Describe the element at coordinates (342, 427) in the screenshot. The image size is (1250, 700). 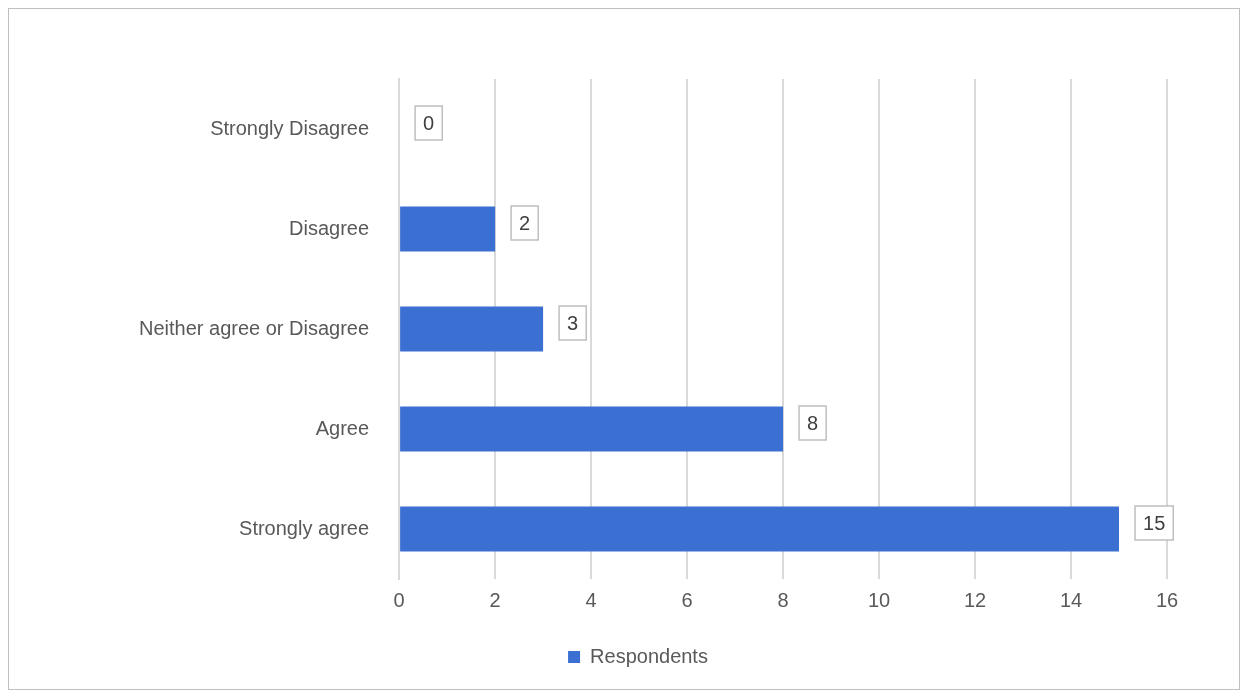
I see `y-tick-label: Agree` at that location.